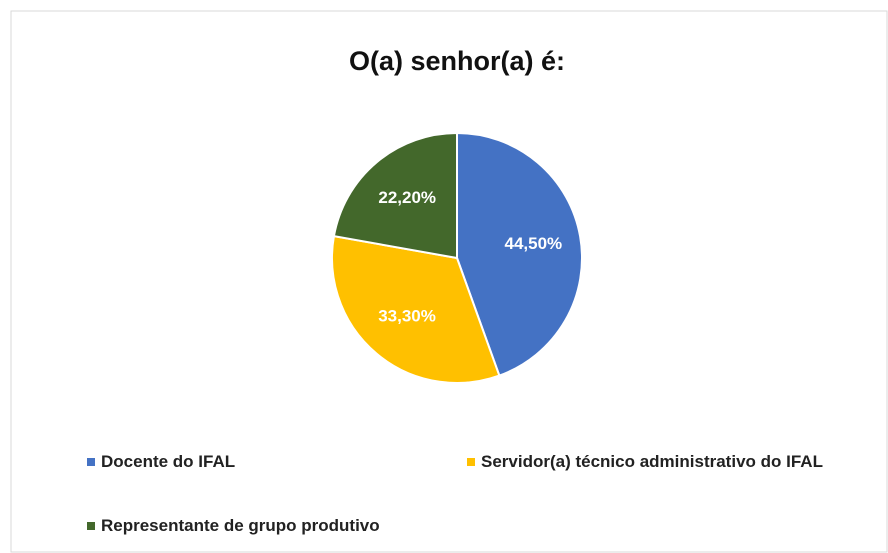 Image resolution: width=888 pixels, height=553 pixels. I want to click on data-label: 22,20%, so click(407, 197).